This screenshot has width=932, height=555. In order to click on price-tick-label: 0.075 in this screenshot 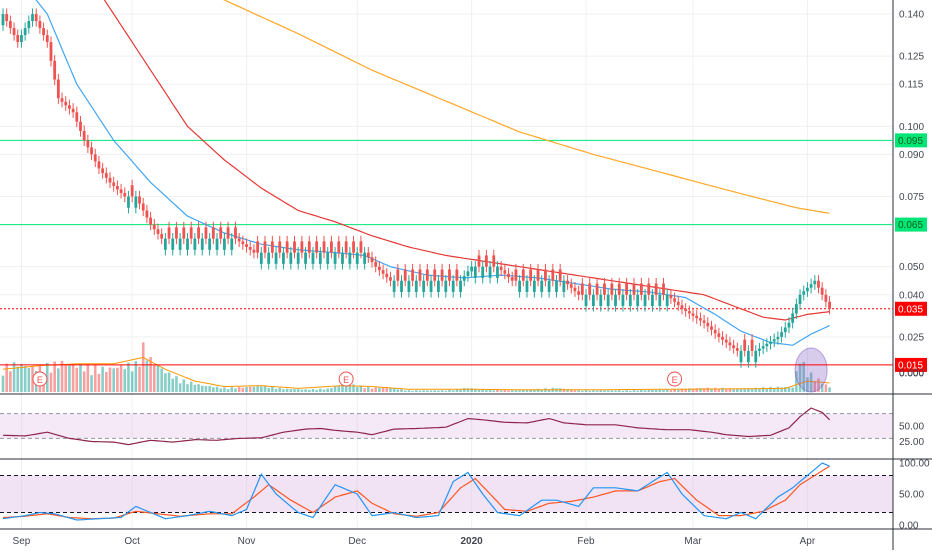, I will do `click(911, 197)`.